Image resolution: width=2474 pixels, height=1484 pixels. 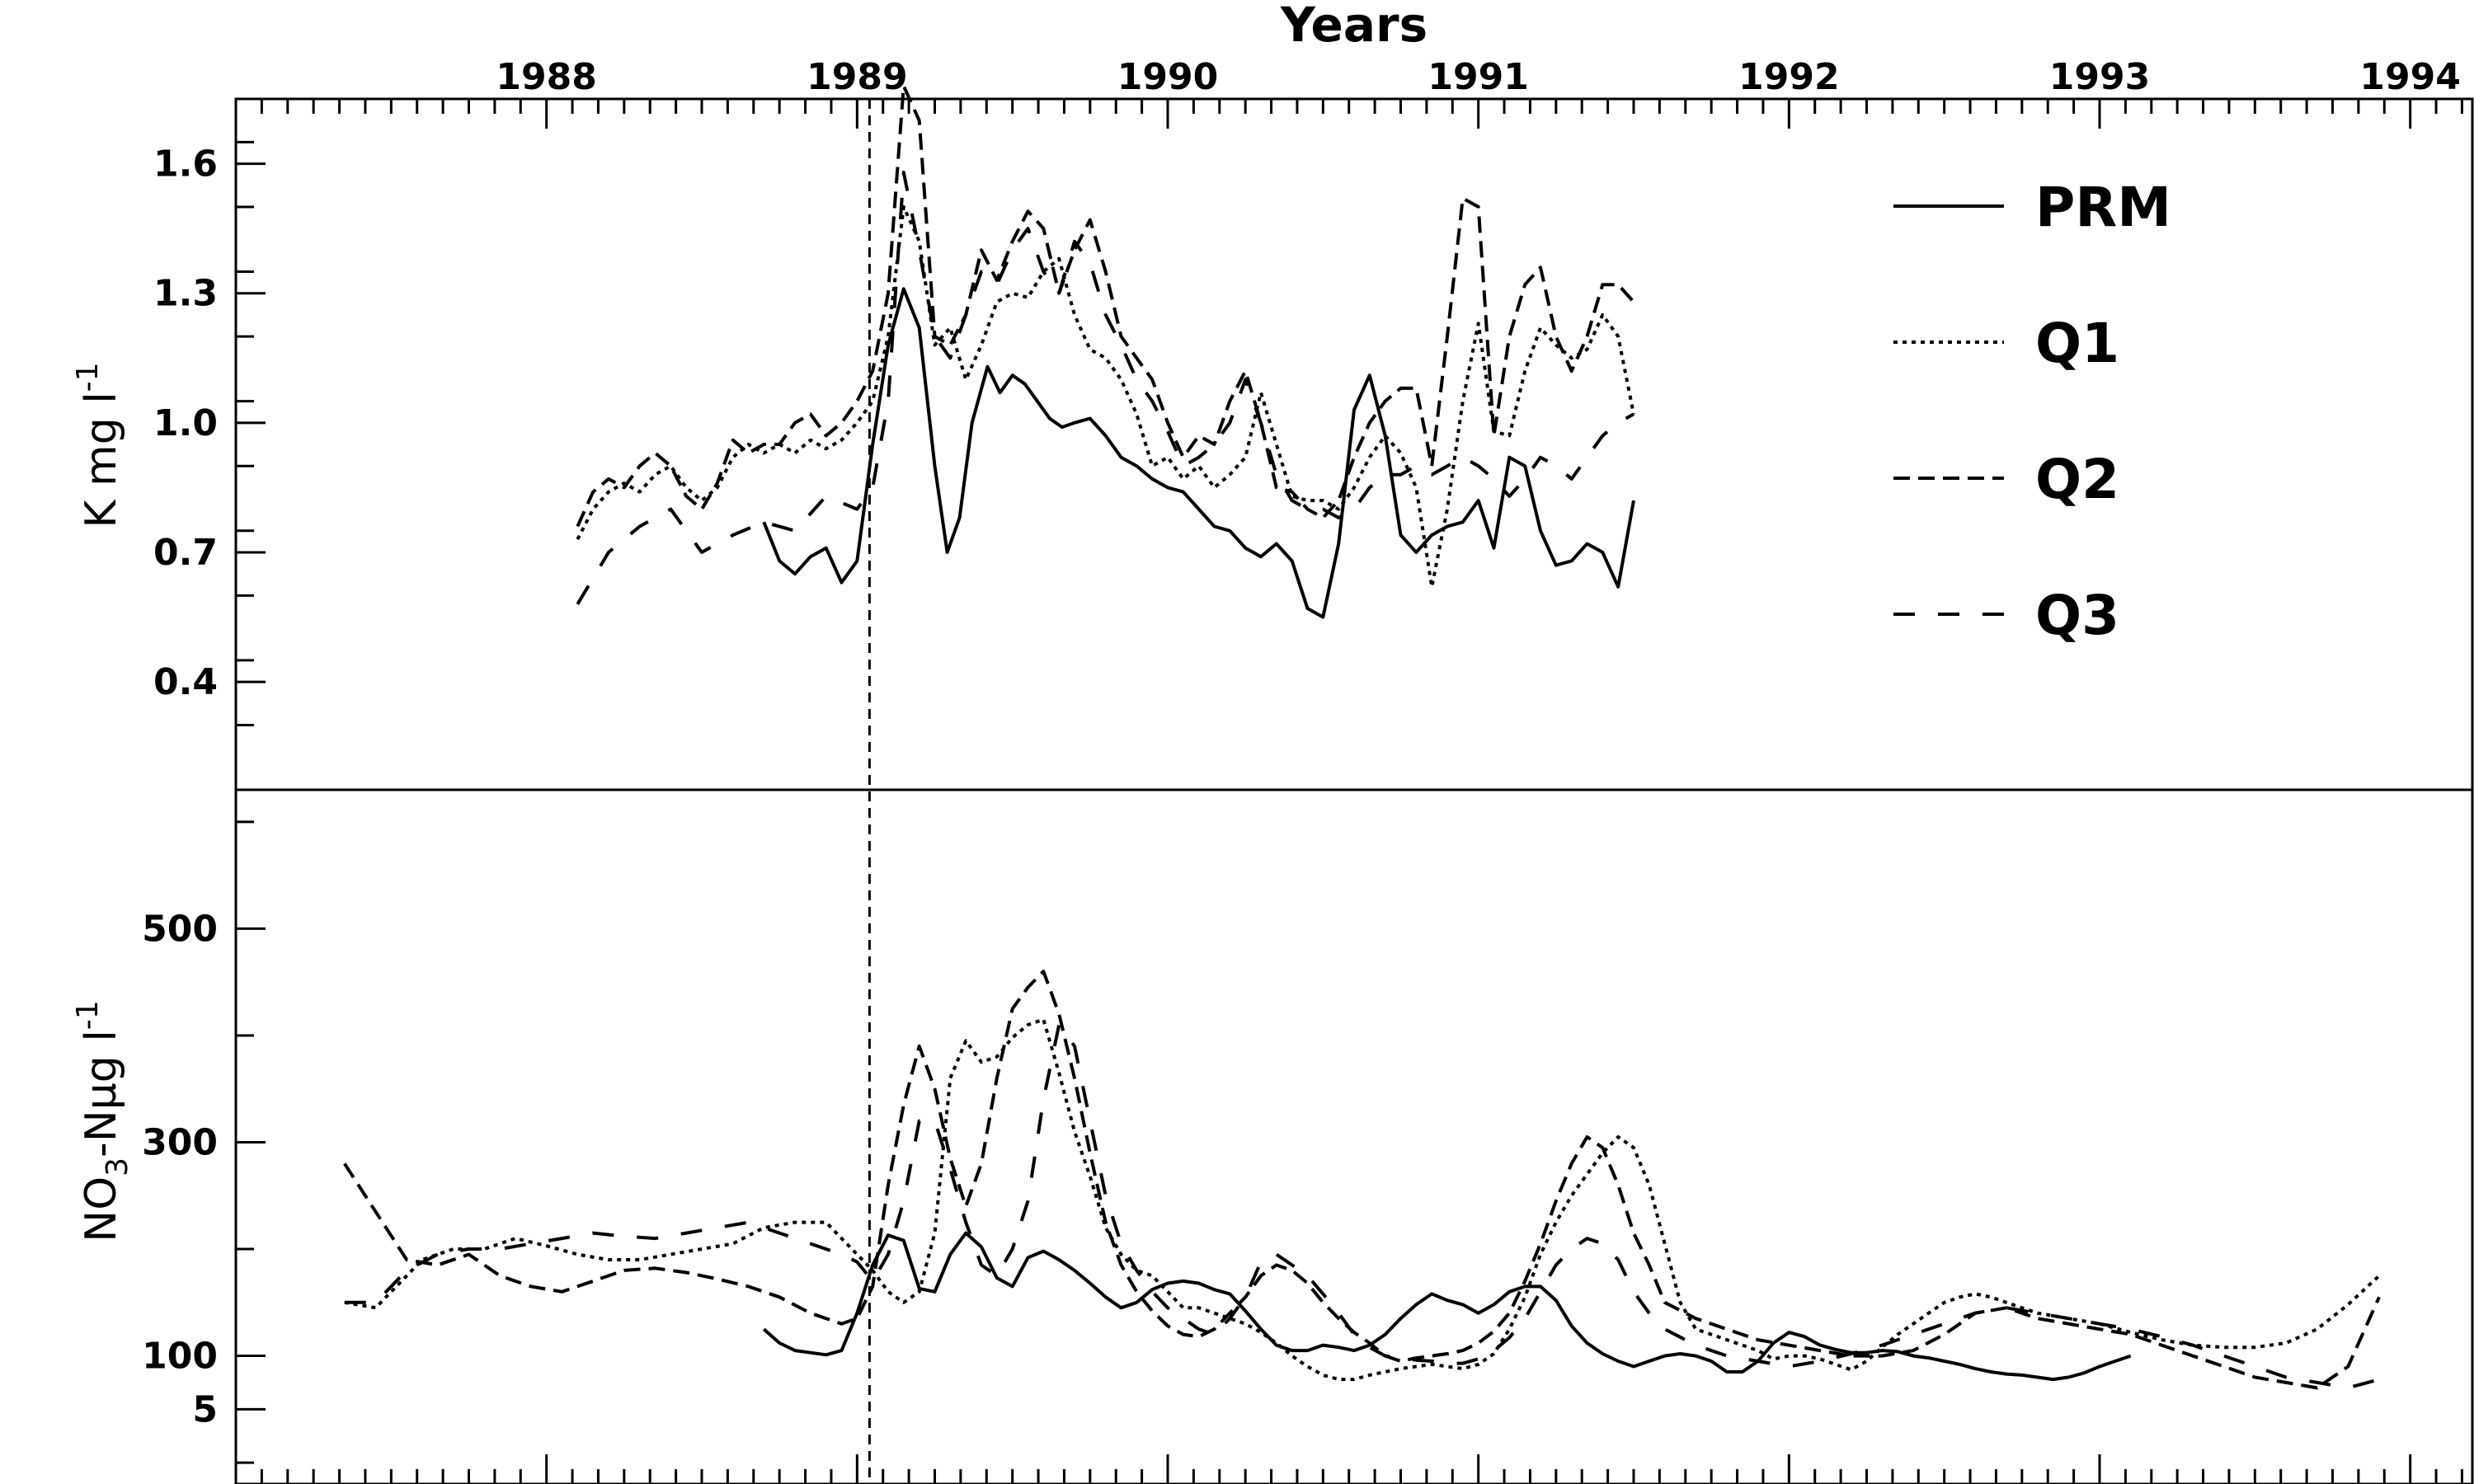 What do you see at coordinates (180, 1142) in the screenshot?
I see `y-tick-label: 300` at bounding box center [180, 1142].